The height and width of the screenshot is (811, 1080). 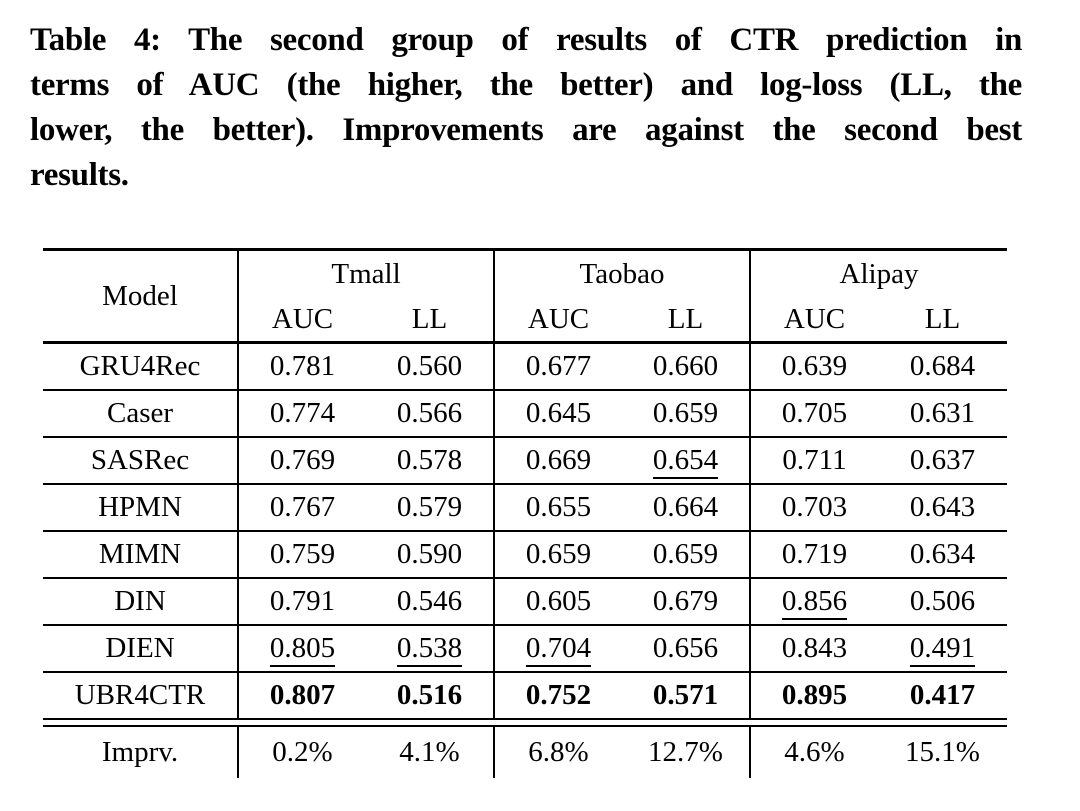 I want to click on value-cell: 0.807, so click(x=301, y=695).